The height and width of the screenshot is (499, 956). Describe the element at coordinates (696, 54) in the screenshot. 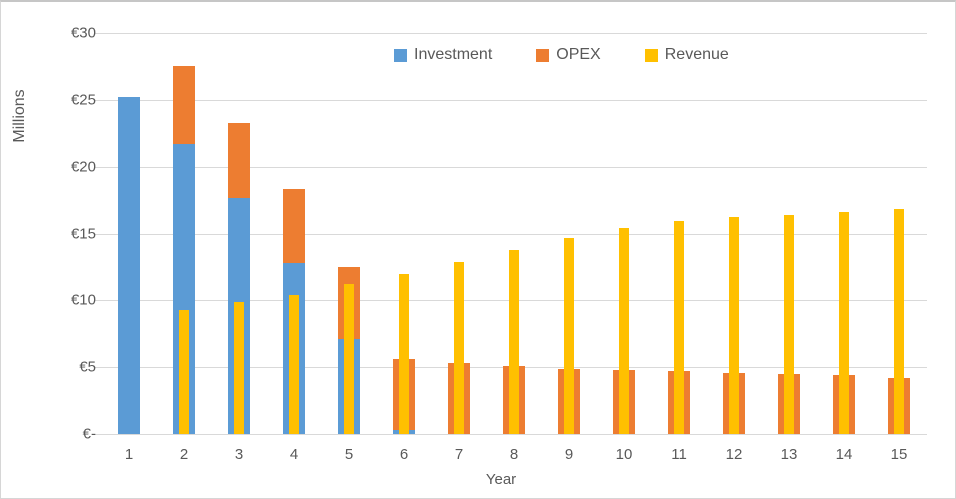

I see `legend-label: Revenue` at that location.